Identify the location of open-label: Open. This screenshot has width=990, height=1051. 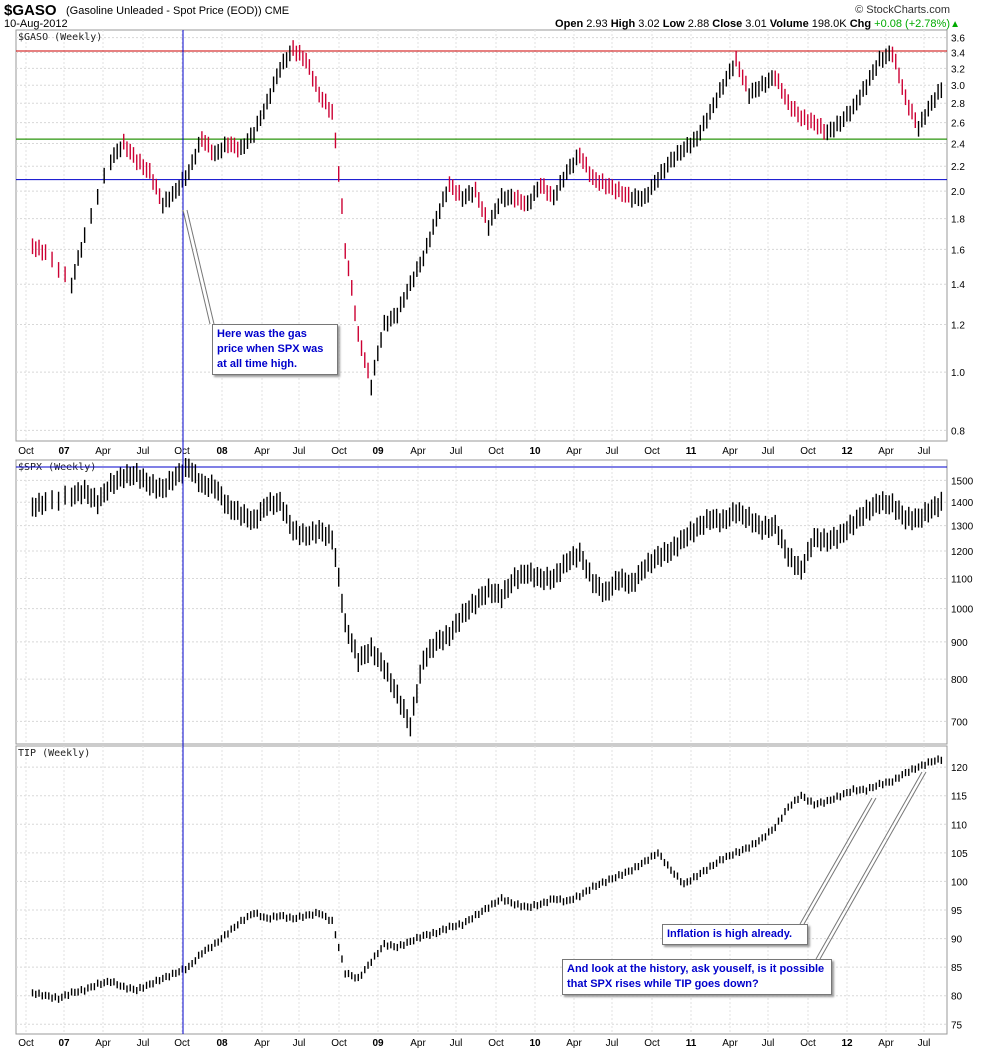
(569, 24).